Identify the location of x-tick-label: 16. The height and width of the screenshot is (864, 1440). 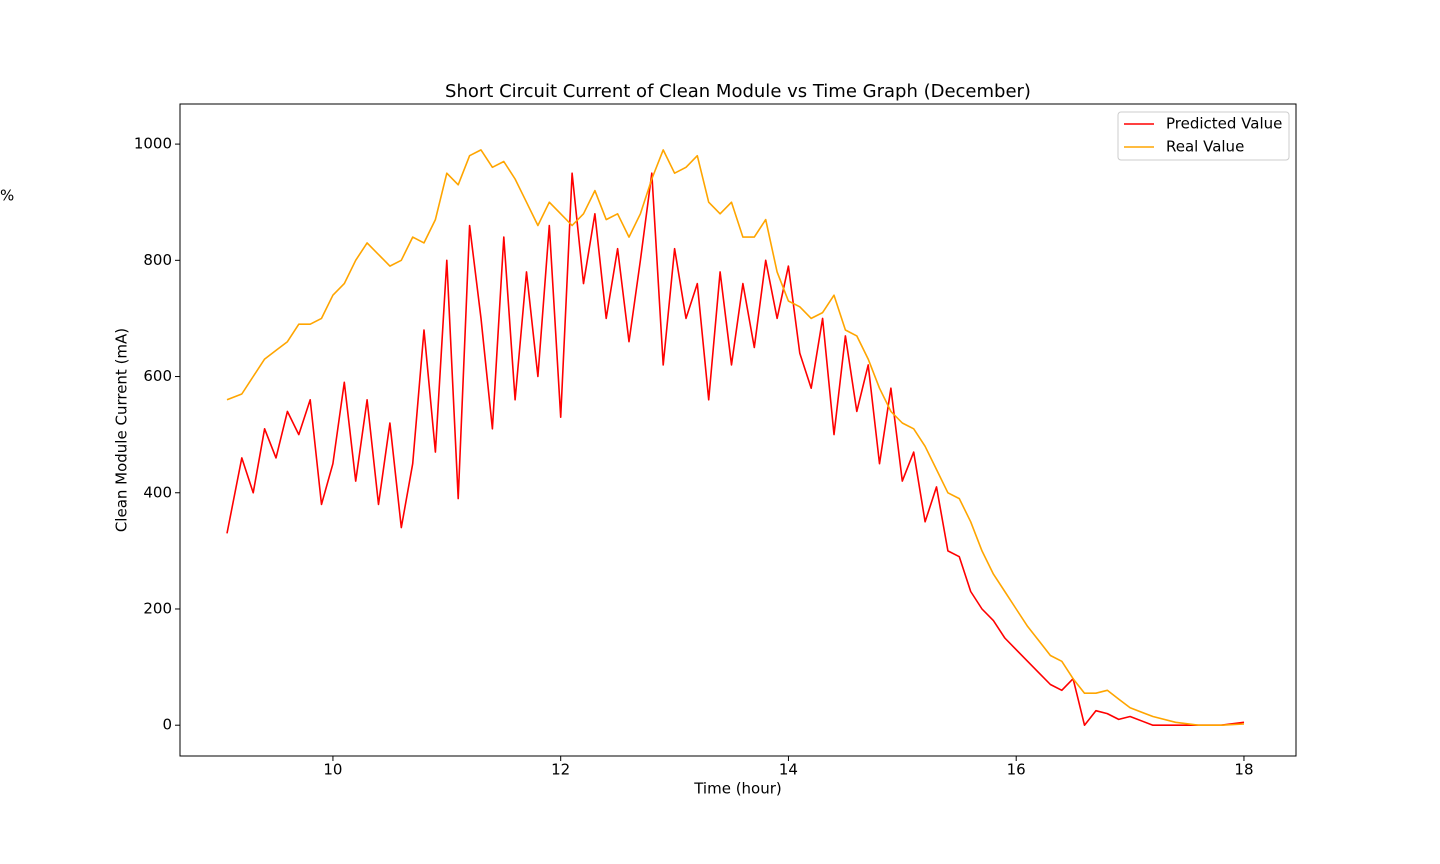
(1016, 770).